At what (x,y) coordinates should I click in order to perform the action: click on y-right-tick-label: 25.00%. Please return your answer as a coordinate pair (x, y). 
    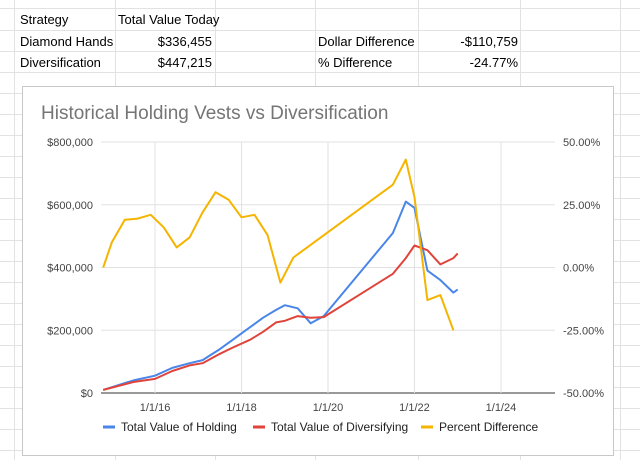
    Looking at the image, I should click on (582, 206).